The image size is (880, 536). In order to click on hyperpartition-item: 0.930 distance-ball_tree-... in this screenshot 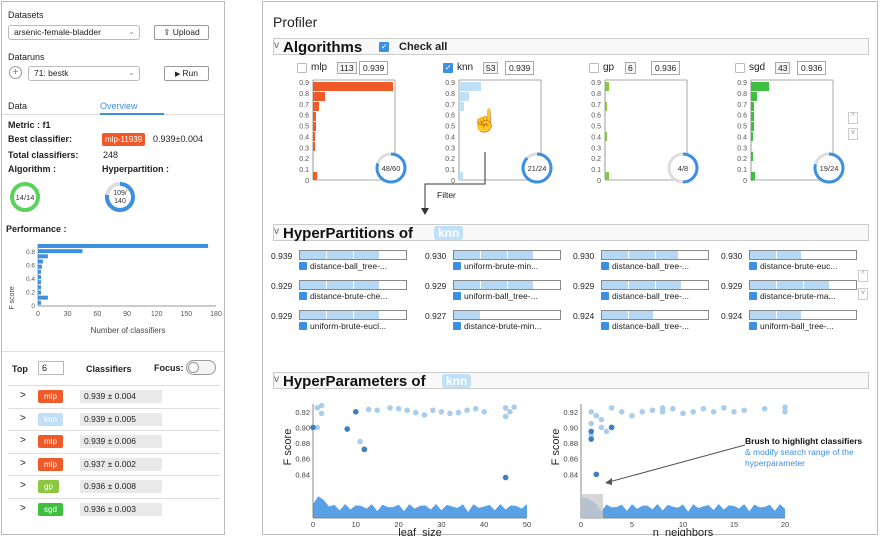, I will do `click(647, 262)`.